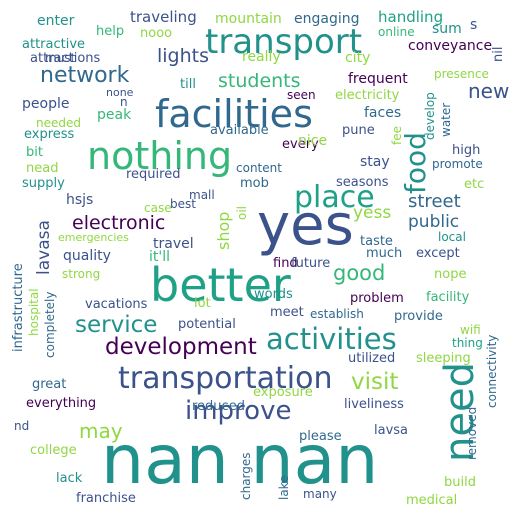  Describe the element at coordinates (492, 371) in the screenshot. I see `word: connectivity` at that location.